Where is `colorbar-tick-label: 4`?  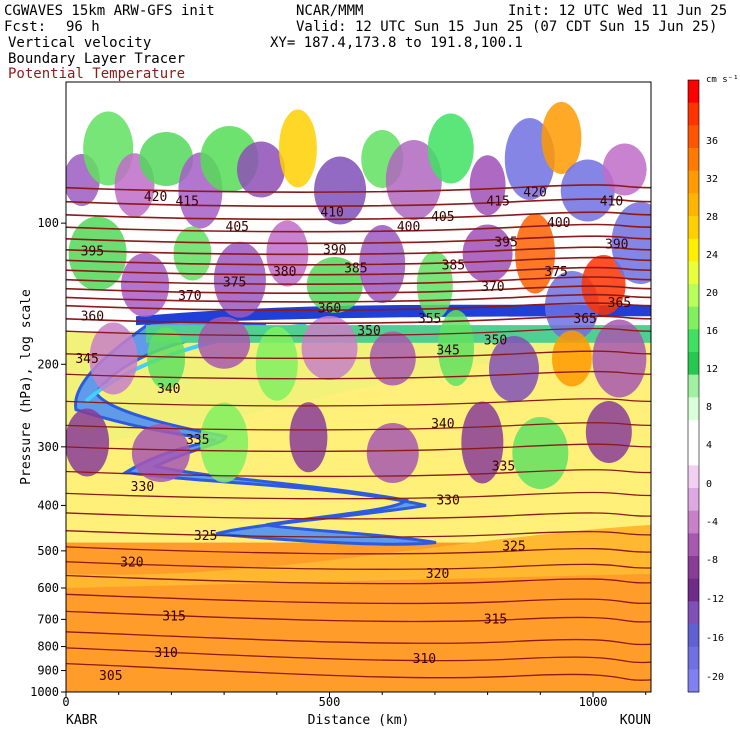
colorbar-tick-label: 4 is located at coordinates (709, 445).